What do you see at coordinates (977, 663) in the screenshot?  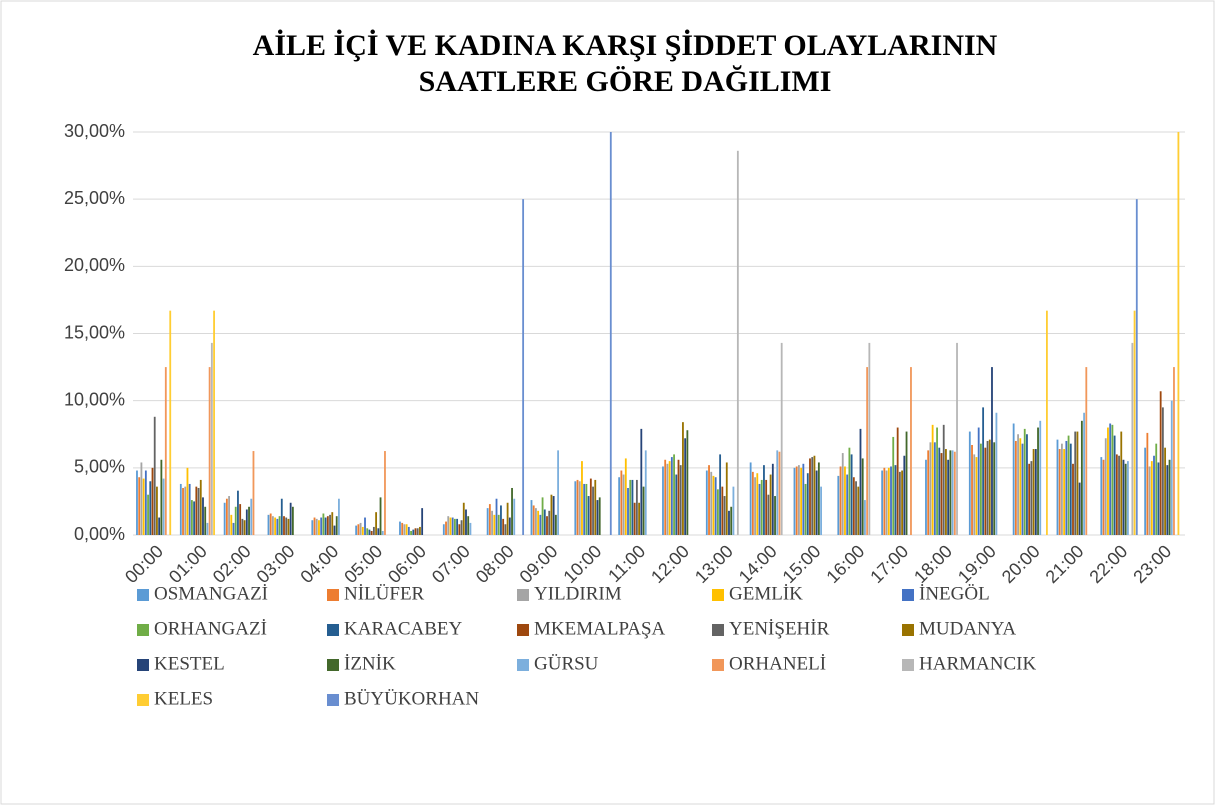 I see `legend-label: HARMANCIK` at bounding box center [977, 663].